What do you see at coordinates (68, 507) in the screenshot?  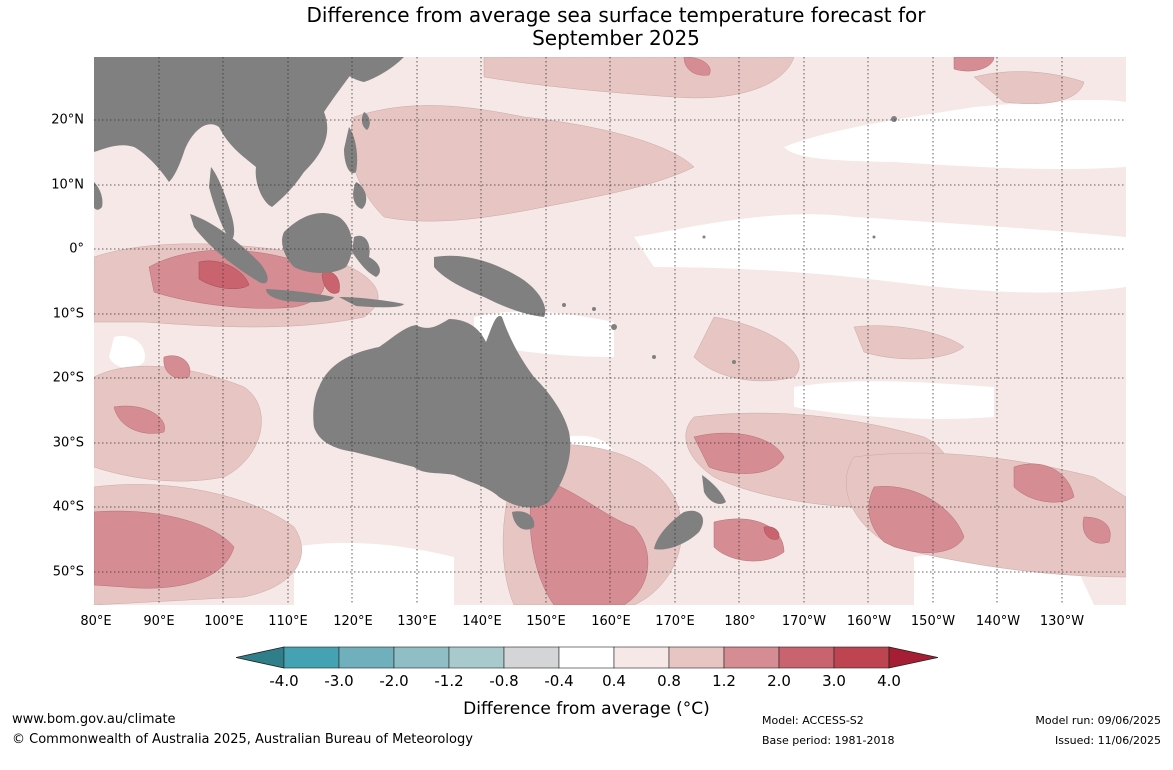 I see `lat-label-40s: 40°S` at bounding box center [68, 507].